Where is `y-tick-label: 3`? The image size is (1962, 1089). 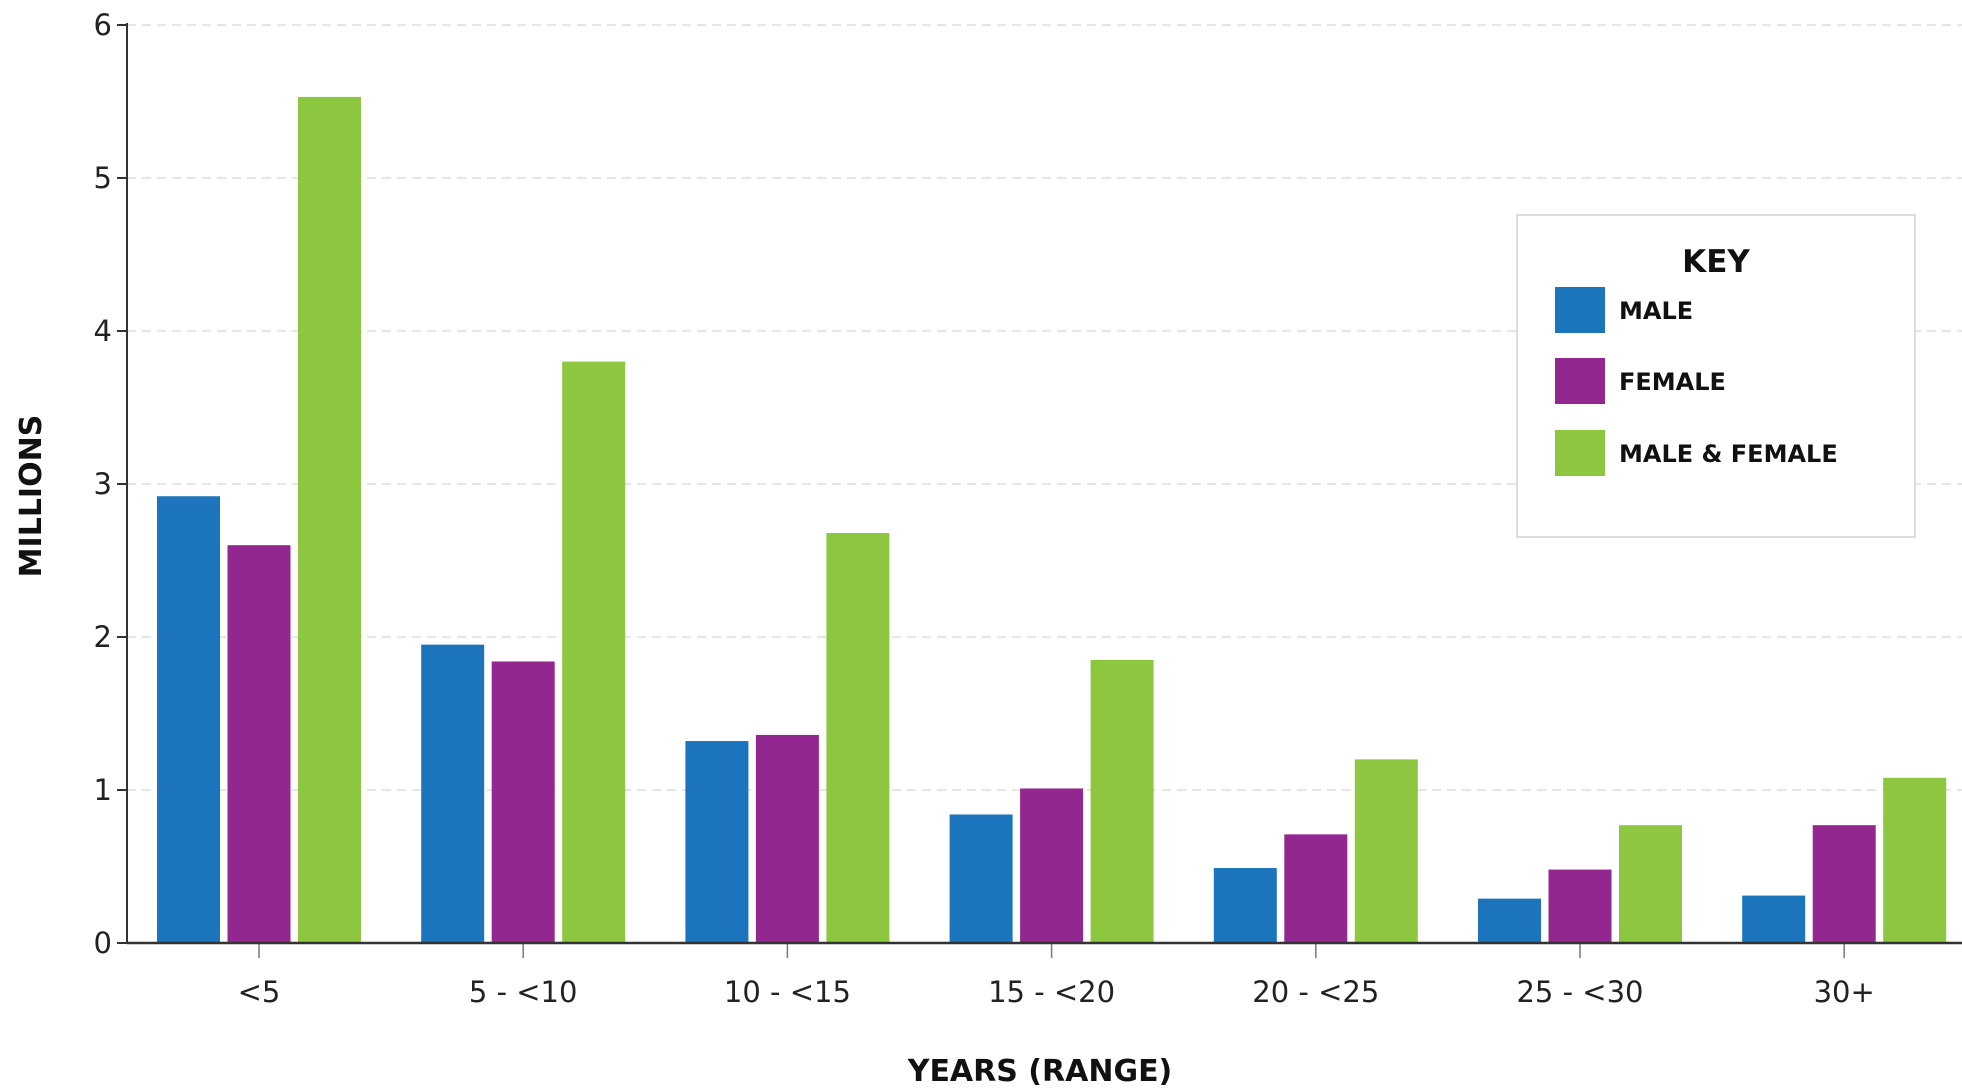
y-tick-label: 3 is located at coordinates (103, 484).